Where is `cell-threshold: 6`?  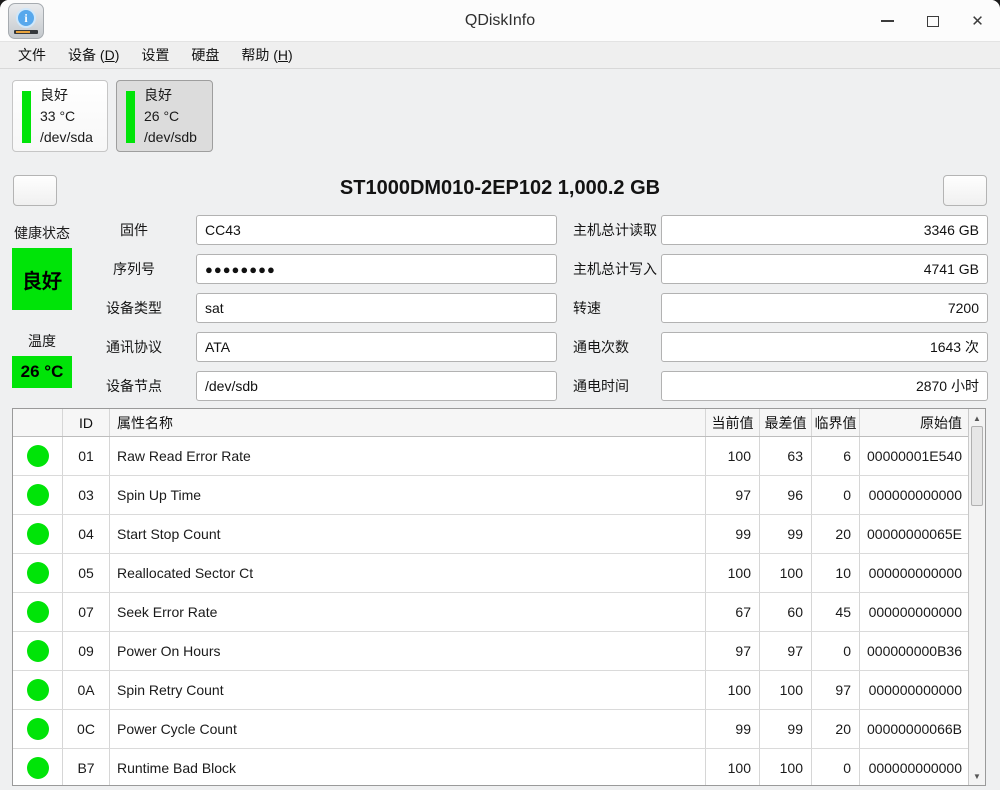 cell-threshold: 6 is located at coordinates (836, 456).